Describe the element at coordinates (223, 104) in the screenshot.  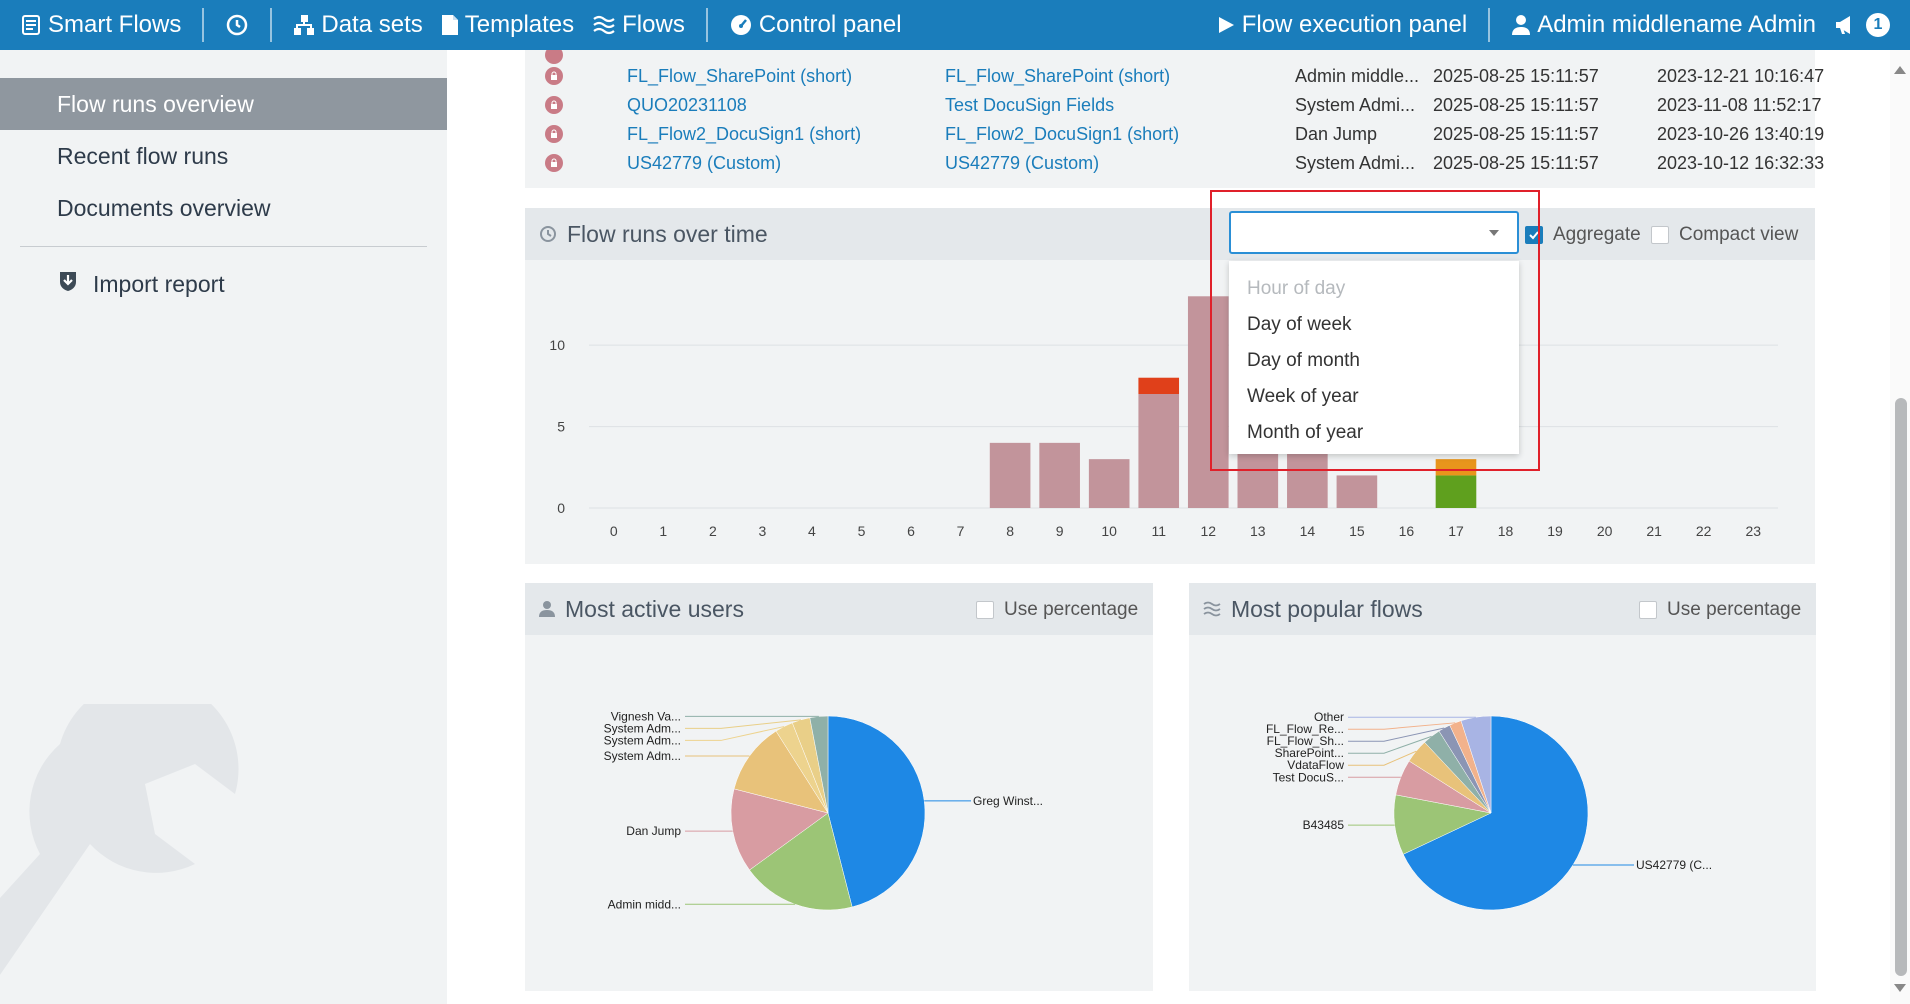
I see `sidebar-item-flow-runs-overview: Flow runs overview` at that location.